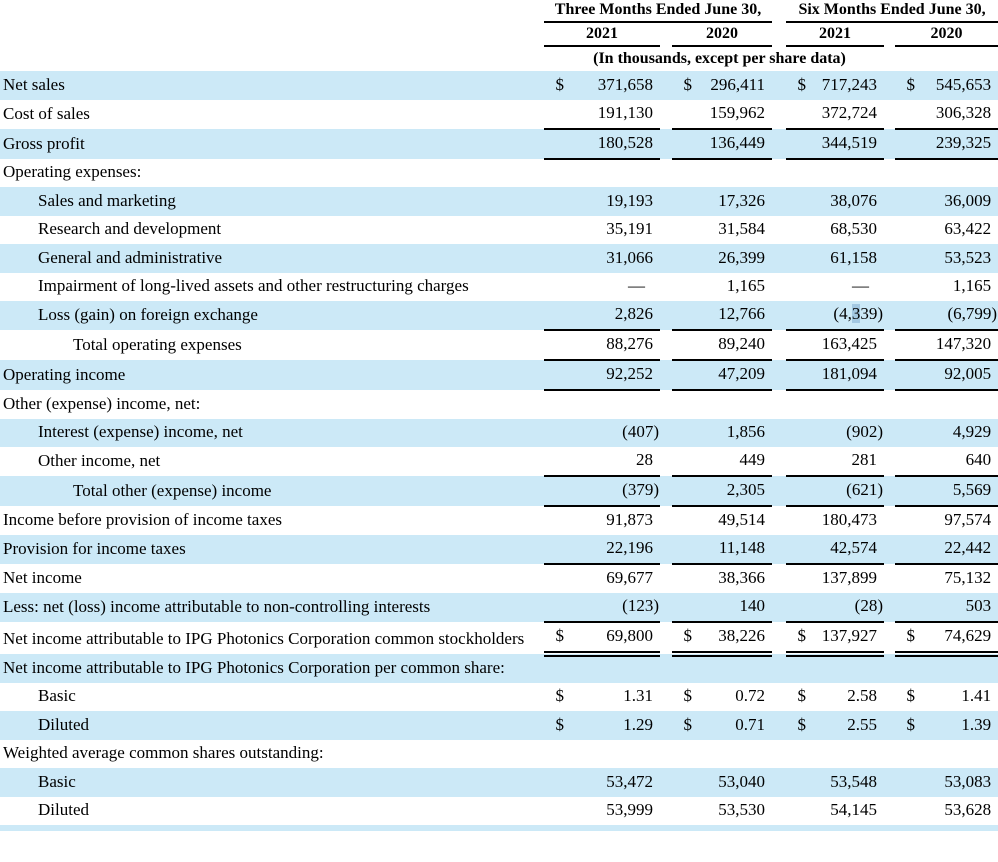 This screenshot has height=862, width=998. What do you see at coordinates (42, 577) in the screenshot?
I see `row-label: Net income` at bounding box center [42, 577].